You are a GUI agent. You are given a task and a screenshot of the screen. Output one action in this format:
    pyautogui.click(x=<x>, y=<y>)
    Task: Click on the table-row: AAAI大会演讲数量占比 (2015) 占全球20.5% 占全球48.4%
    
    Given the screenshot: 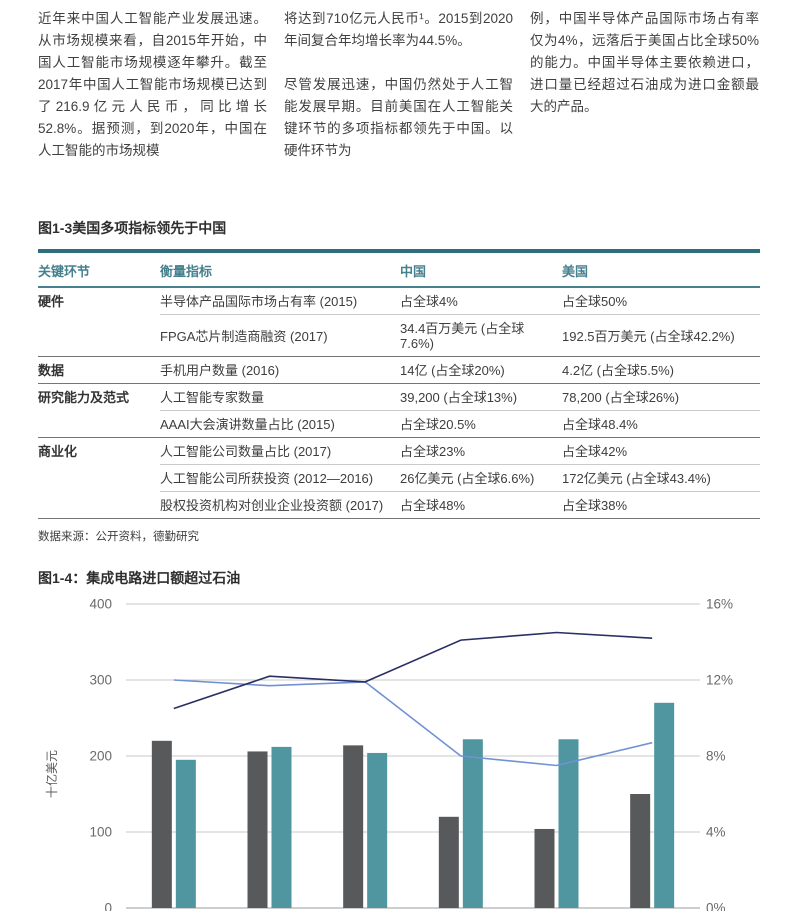 What is the action you would take?
    pyautogui.click(x=399, y=424)
    